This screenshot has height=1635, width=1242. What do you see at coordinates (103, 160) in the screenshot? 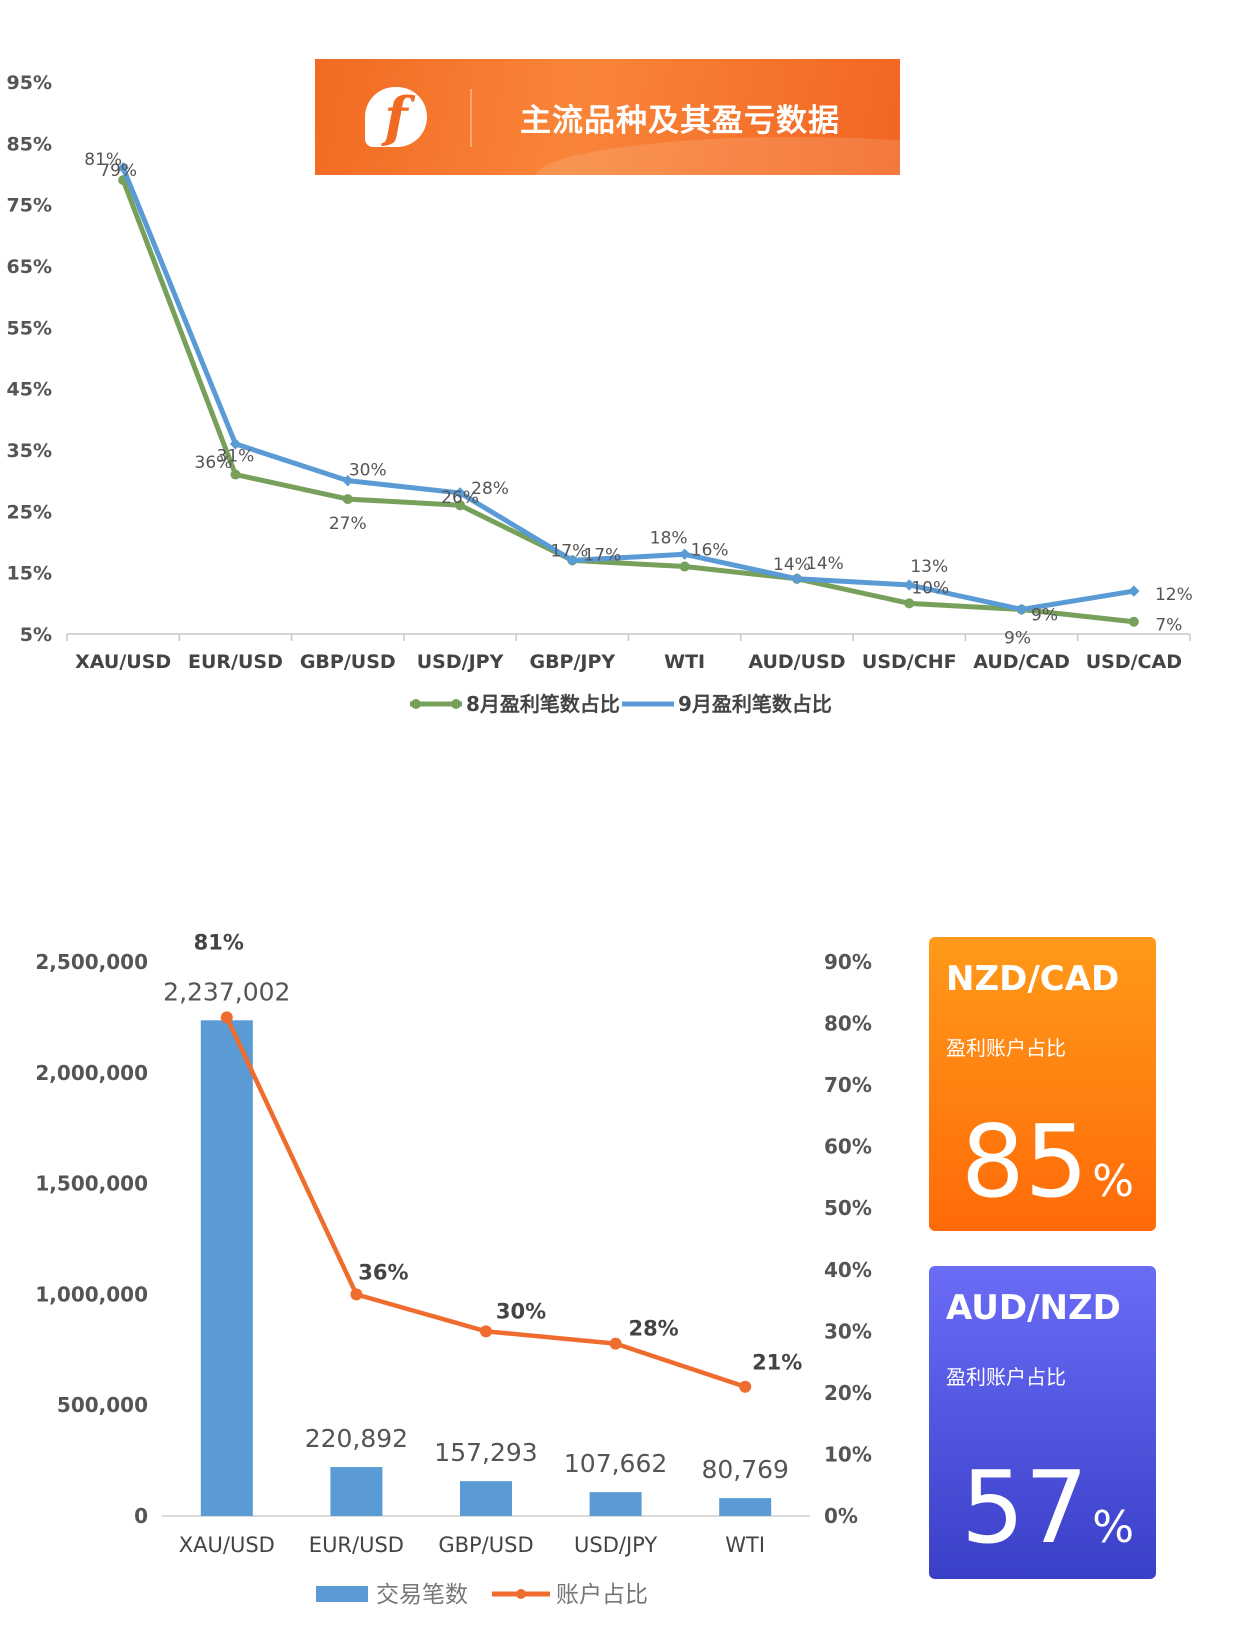
I see `data-label: 81%` at bounding box center [103, 160].